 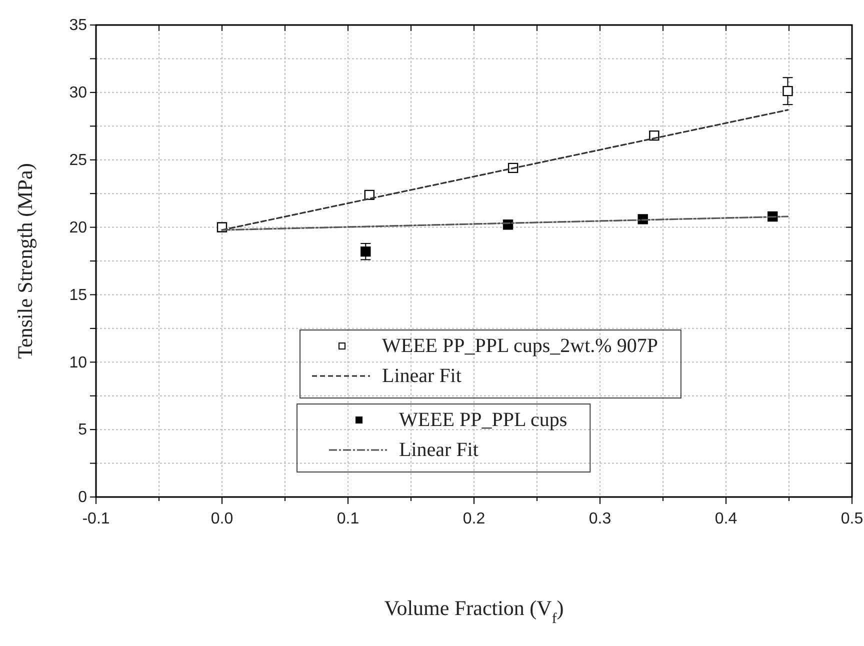 What do you see at coordinates (83, 497) in the screenshot?
I see `y-tick-label: 0` at bounding box center [83, 497].